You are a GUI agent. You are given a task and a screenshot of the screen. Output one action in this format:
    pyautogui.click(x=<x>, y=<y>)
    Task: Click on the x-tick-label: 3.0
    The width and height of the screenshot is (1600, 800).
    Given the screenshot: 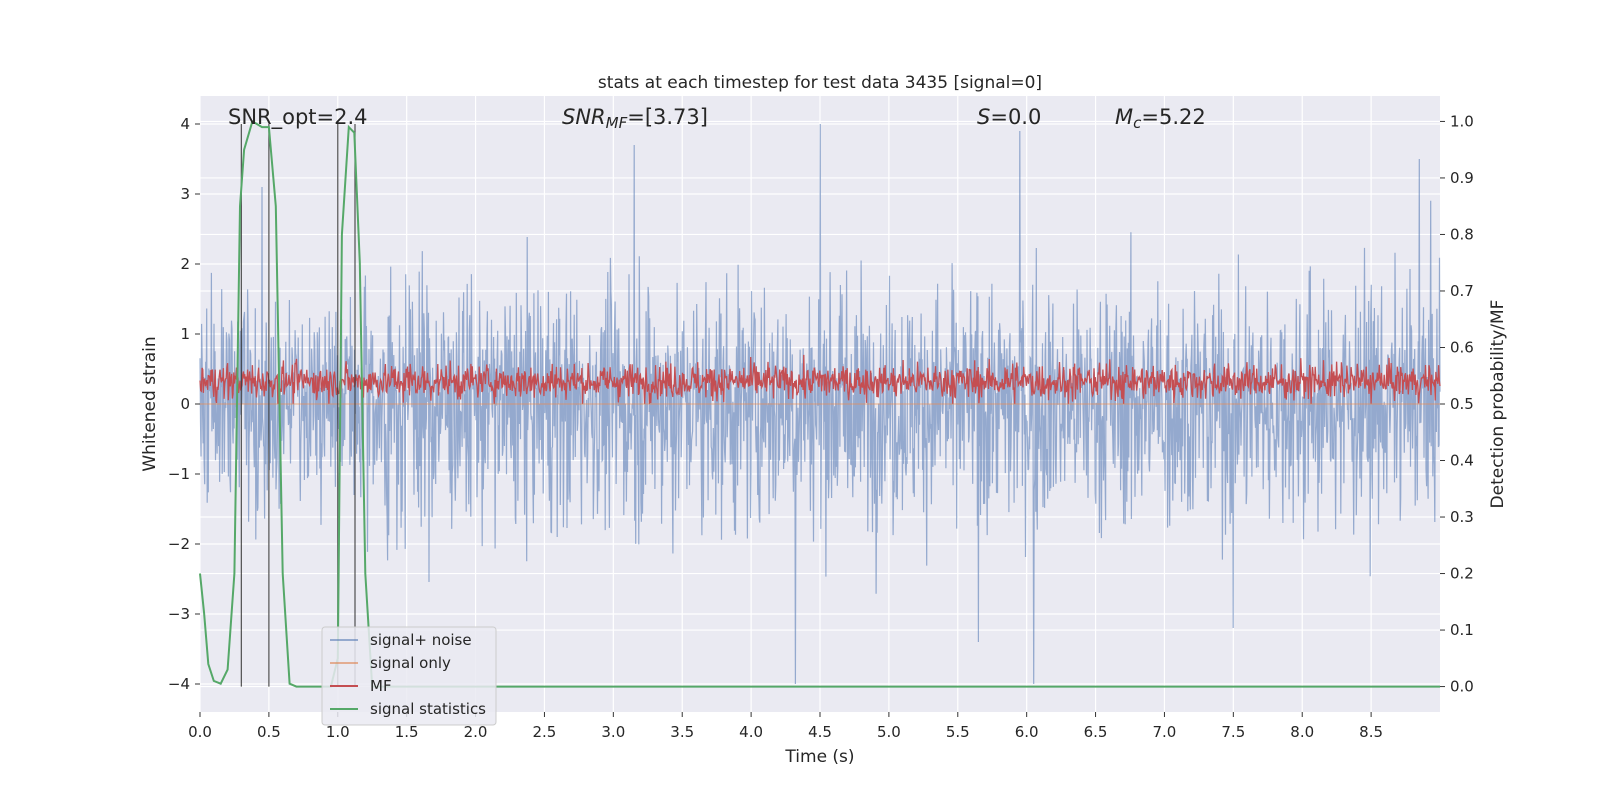 What is the action you would take?
    pyautogui.click(x=613, y=732)
    